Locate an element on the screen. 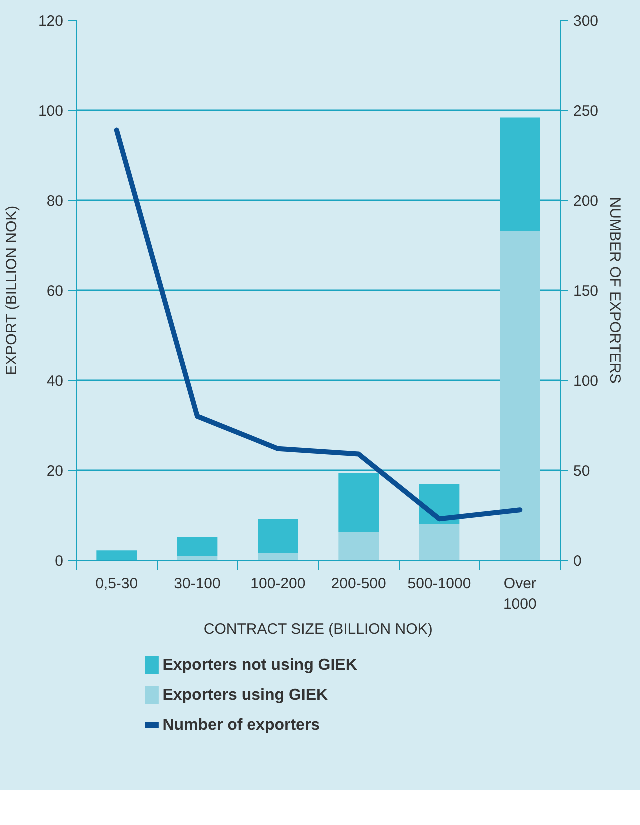 Image resolution: width=640 pixels, height=825 pixels. legend-label: Number of exporters is located at coordinates (241, 725).